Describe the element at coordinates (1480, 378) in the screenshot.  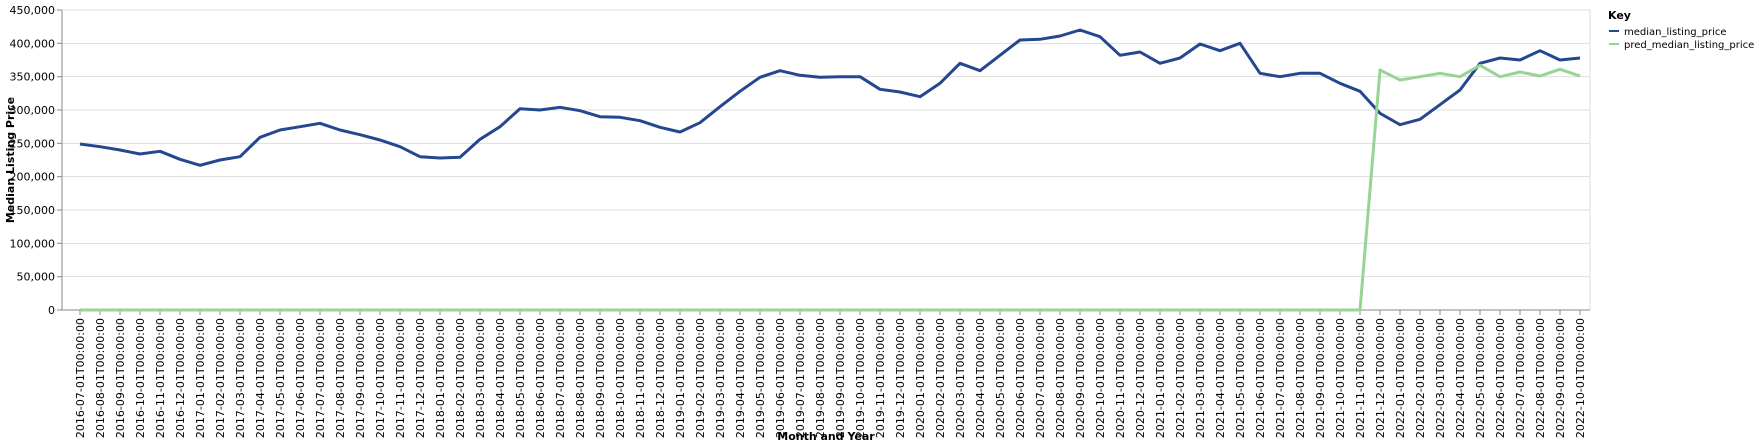
I see `x-tick-label: 2022-05-01T00:00:00` at that location.